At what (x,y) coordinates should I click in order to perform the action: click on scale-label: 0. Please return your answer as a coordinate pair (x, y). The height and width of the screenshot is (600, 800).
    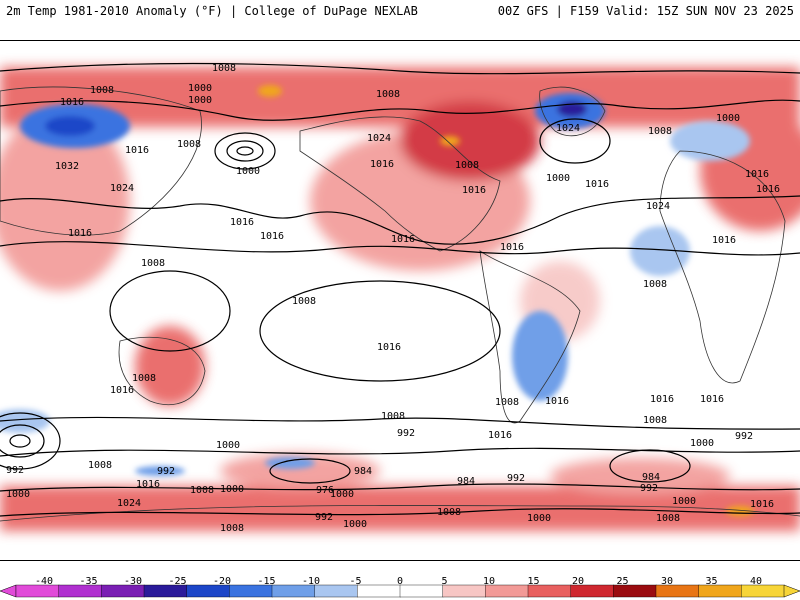
    Looking at the image, I should click on (400, 581).